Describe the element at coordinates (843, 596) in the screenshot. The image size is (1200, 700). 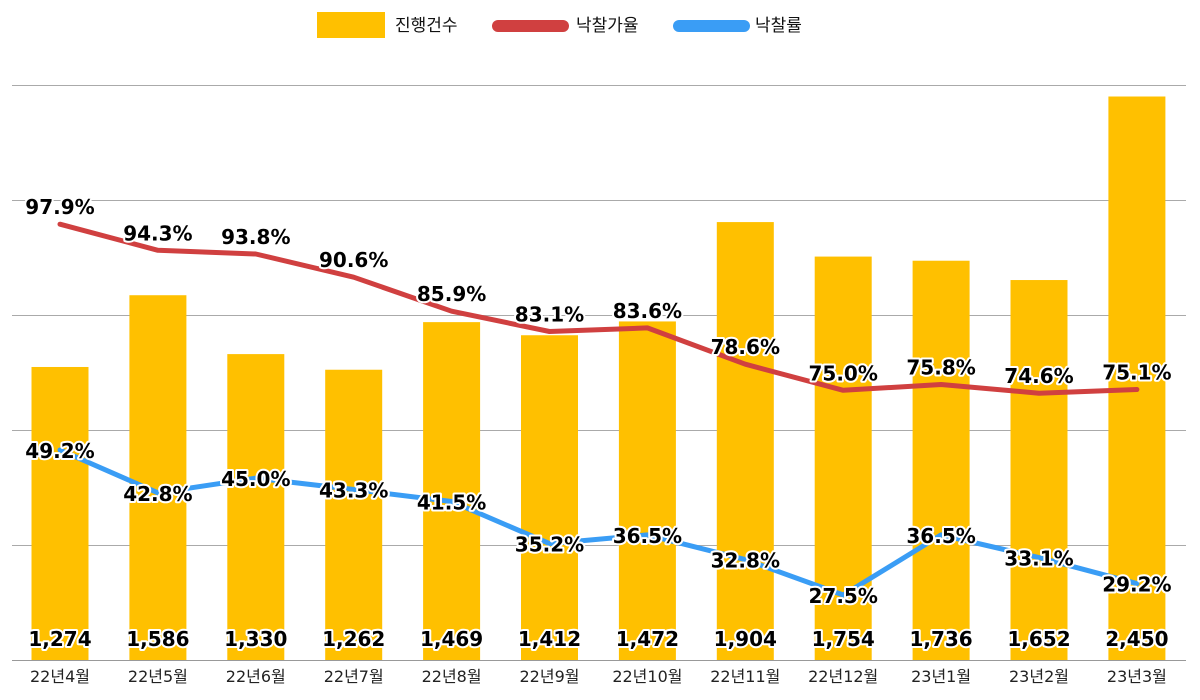
I see `line-value-label: 27.5%` at that location.